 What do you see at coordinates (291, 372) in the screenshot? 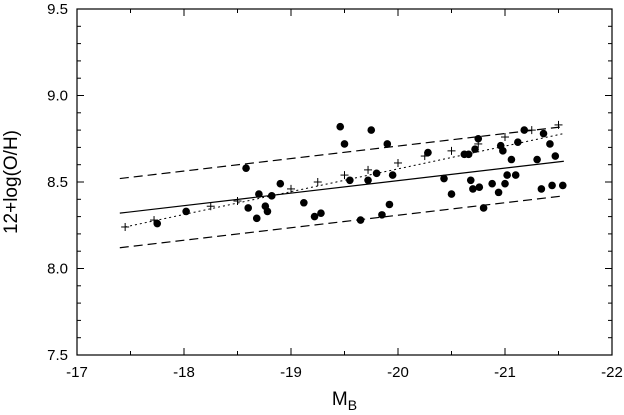
I see `x-tick-label: -19` at bounding box center [291, 372].